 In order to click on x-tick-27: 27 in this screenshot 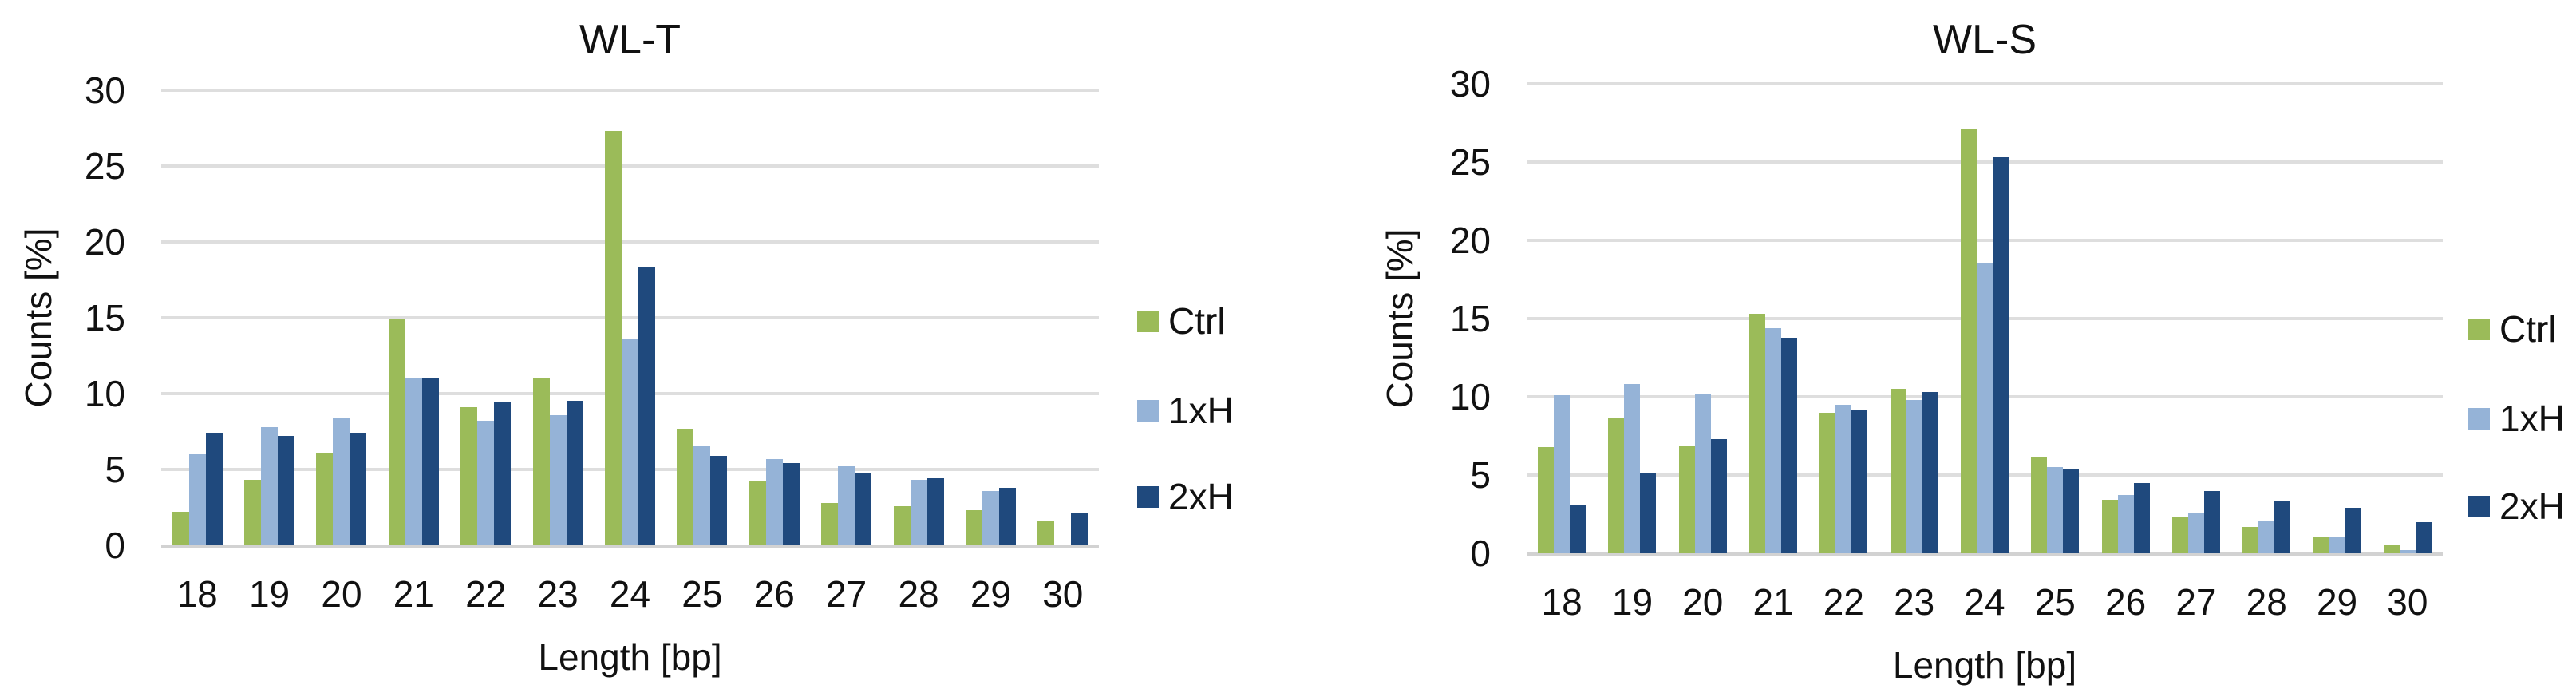, I will do `click(846, 594)`.